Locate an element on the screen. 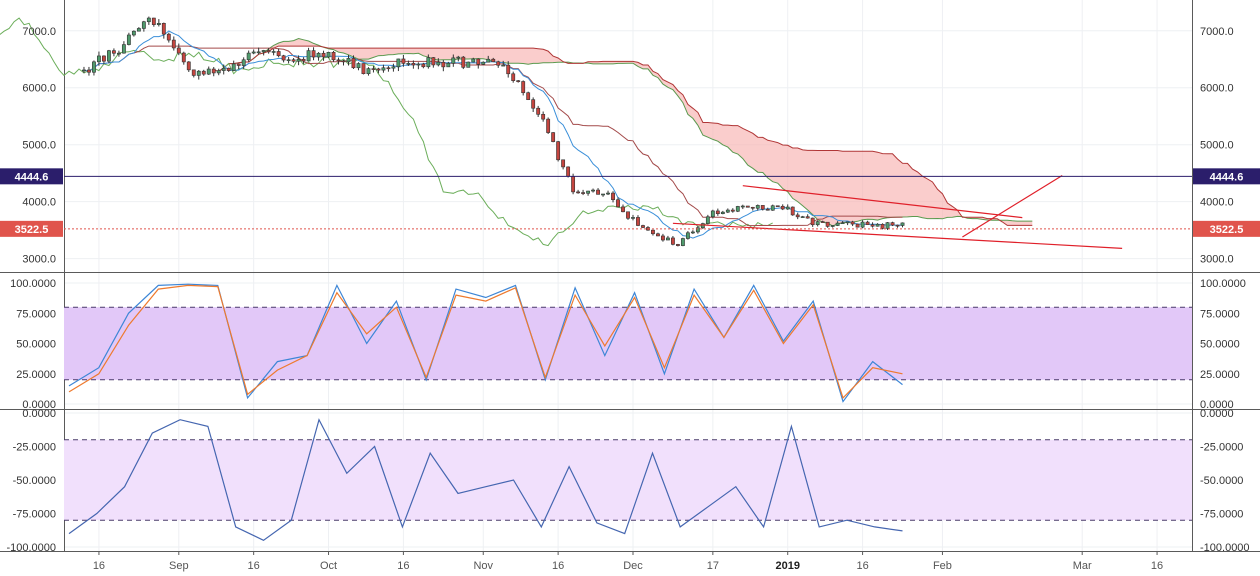  left-tick-label: 6000.0 is located at coordinates (39, 89).